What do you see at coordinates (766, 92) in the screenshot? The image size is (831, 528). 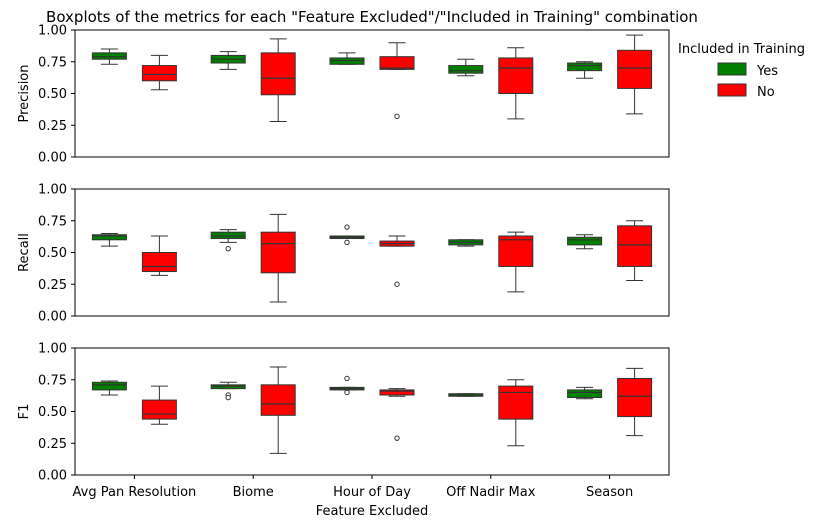 I see `legend-label-no: No` at bounding box center [766, 92].